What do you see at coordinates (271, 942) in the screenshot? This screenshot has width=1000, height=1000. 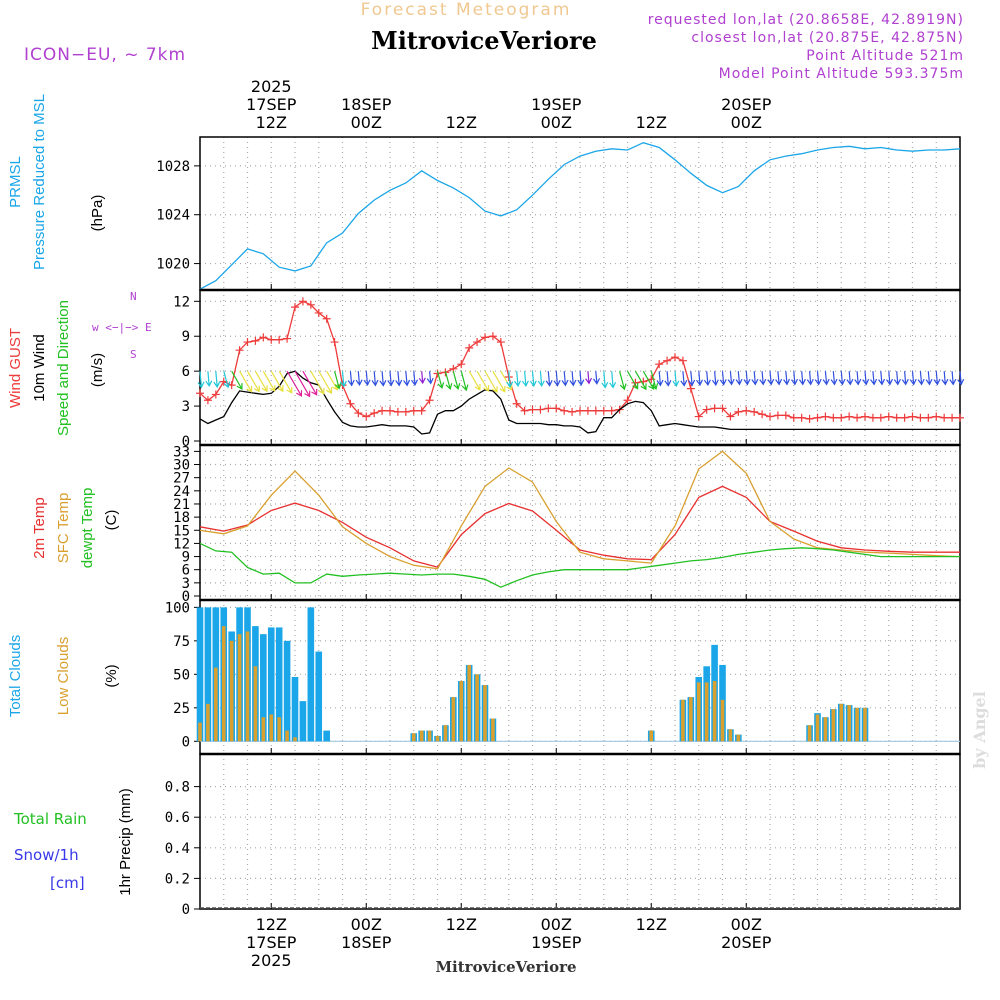 I see `time-label-bottom: 17SEP` at bounding box center [271, 942].